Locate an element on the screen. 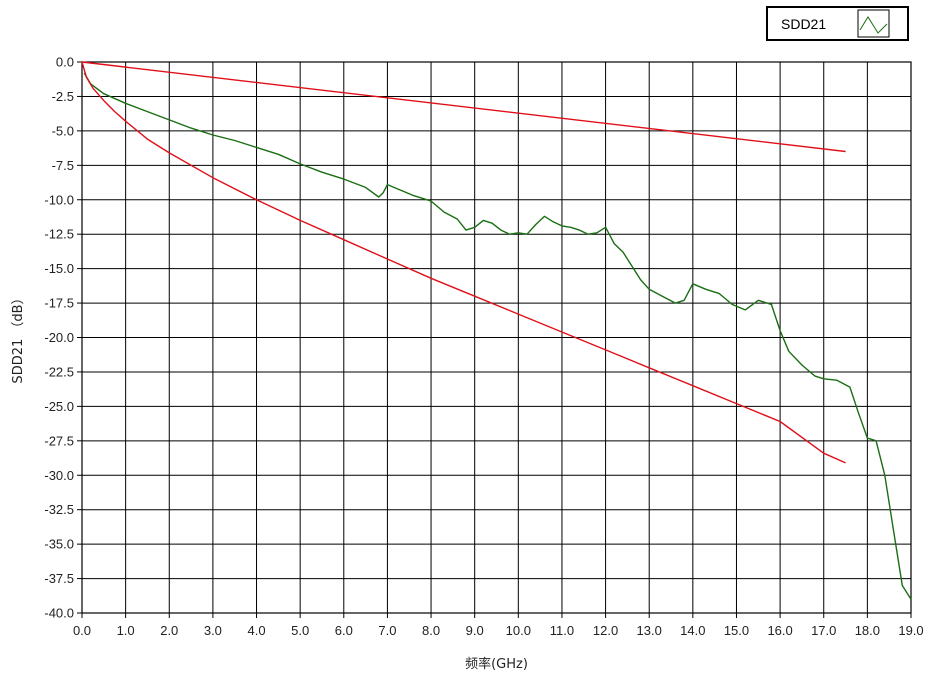 Image resolution: width=929 pixels, height=679 pixels. x-tick-label: 14.0 is located at coordinates (692, 630).